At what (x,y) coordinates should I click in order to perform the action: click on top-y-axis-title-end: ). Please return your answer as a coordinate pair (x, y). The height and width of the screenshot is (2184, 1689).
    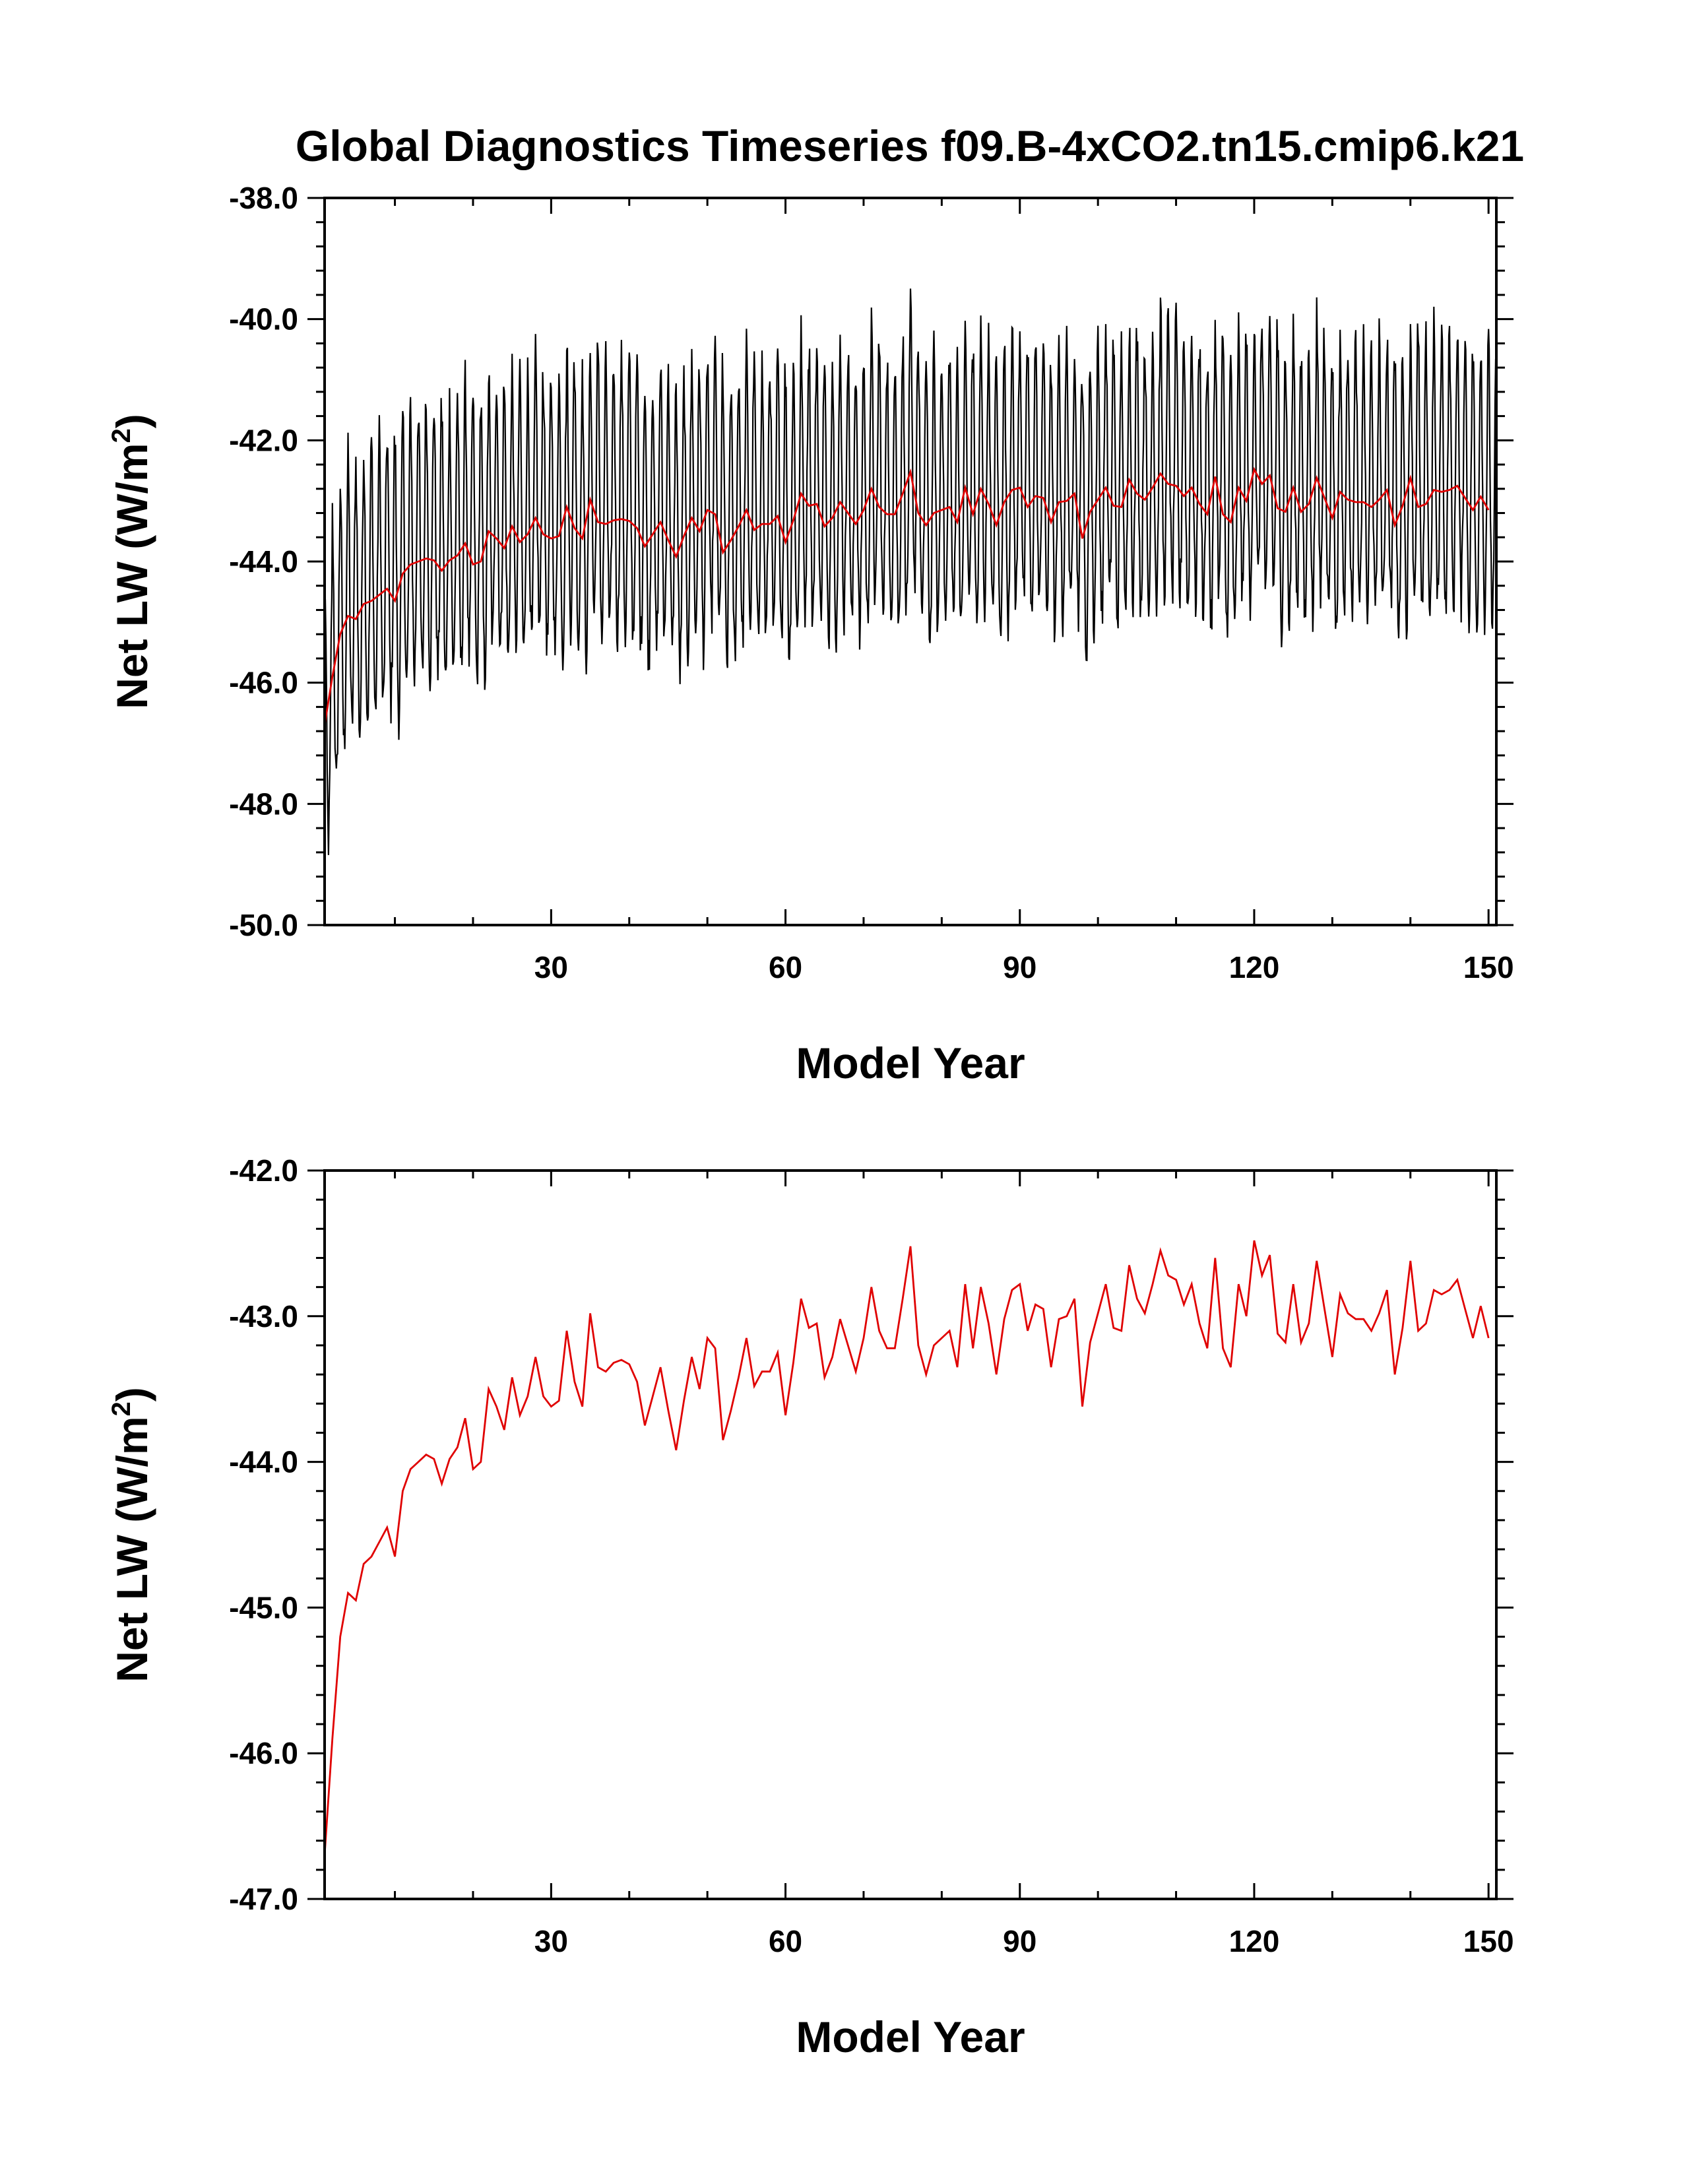
    Looking at the image, I should click on (132, 421).